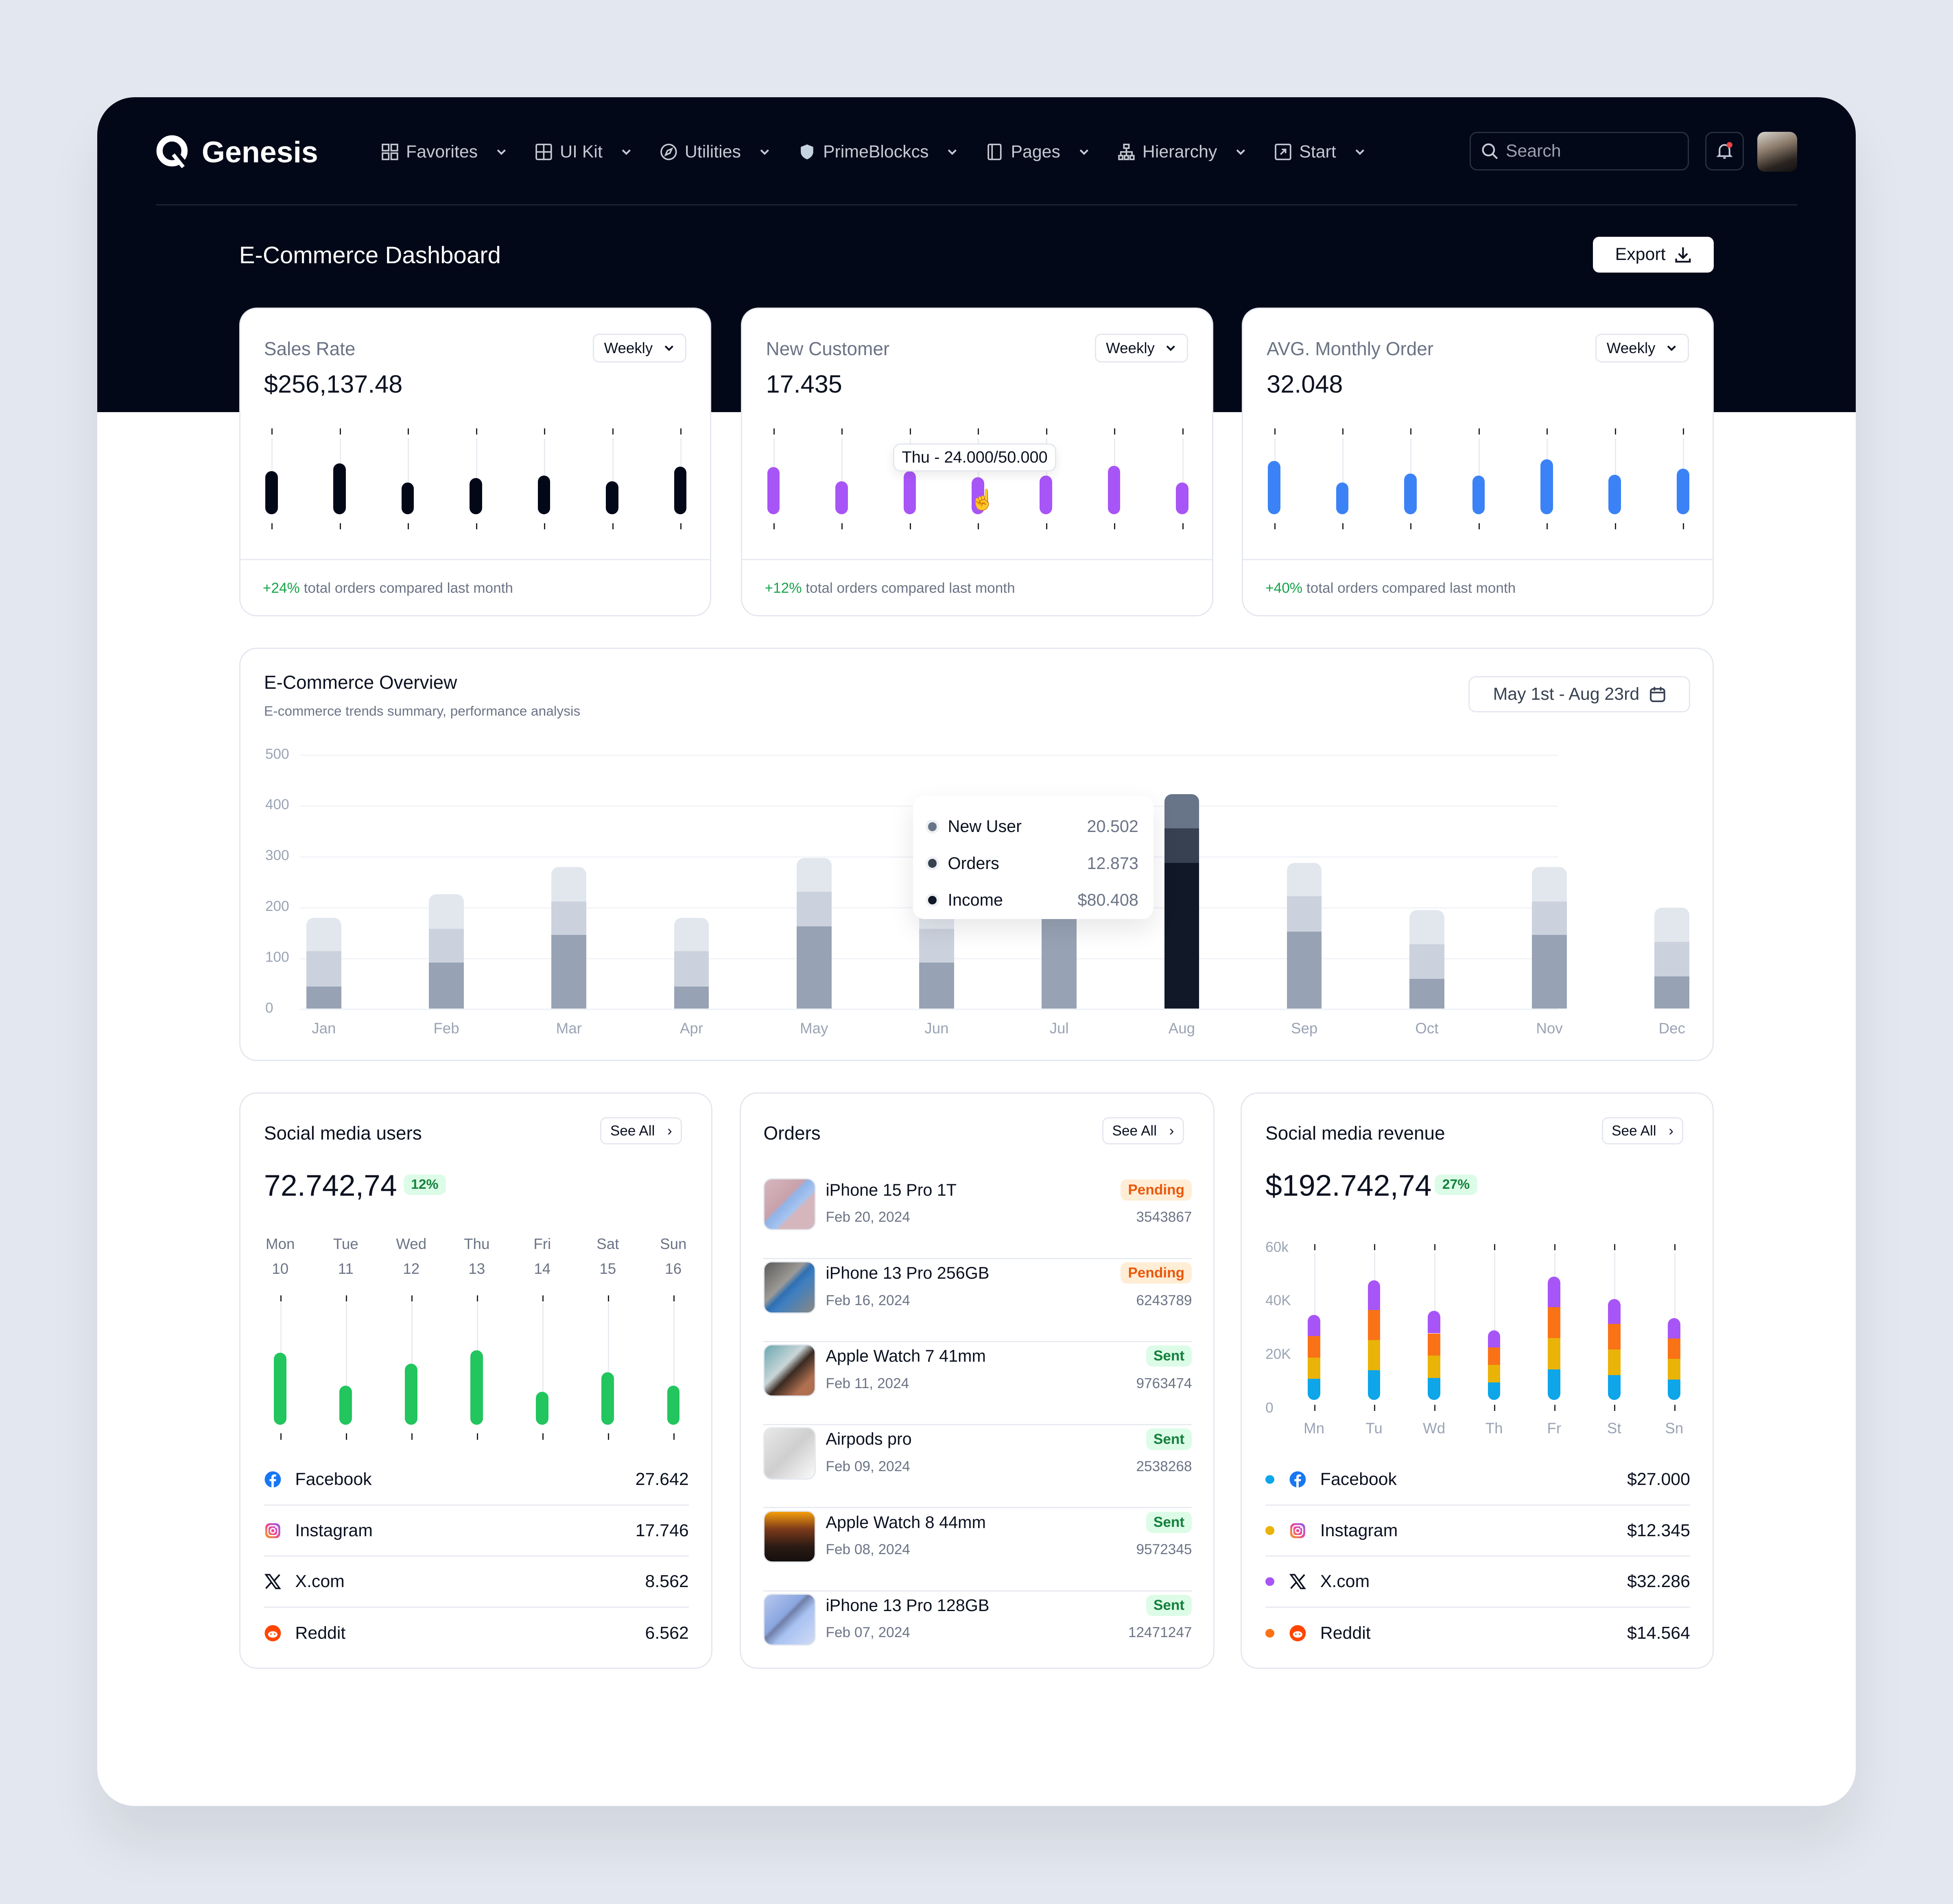 The width and height of the screenshot is (1953, 1904). I want to click on list-item: Facebook 27.642, so click(476, 1480).